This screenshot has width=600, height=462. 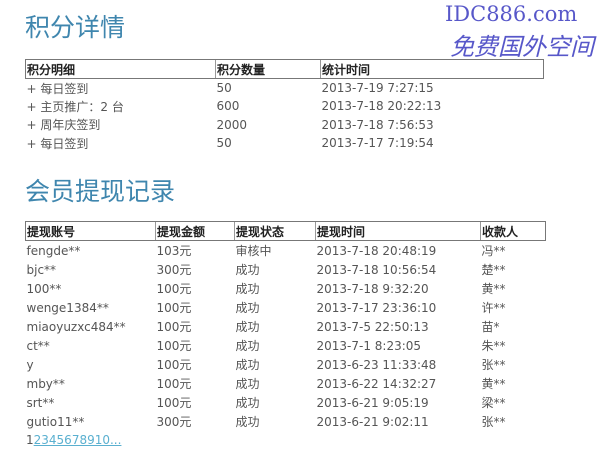 What do you see at coordinates (369, 345) in the screenshot?
I see `table-cell: 2013-7-1 8:23:05` at bounding box center [369, 345].